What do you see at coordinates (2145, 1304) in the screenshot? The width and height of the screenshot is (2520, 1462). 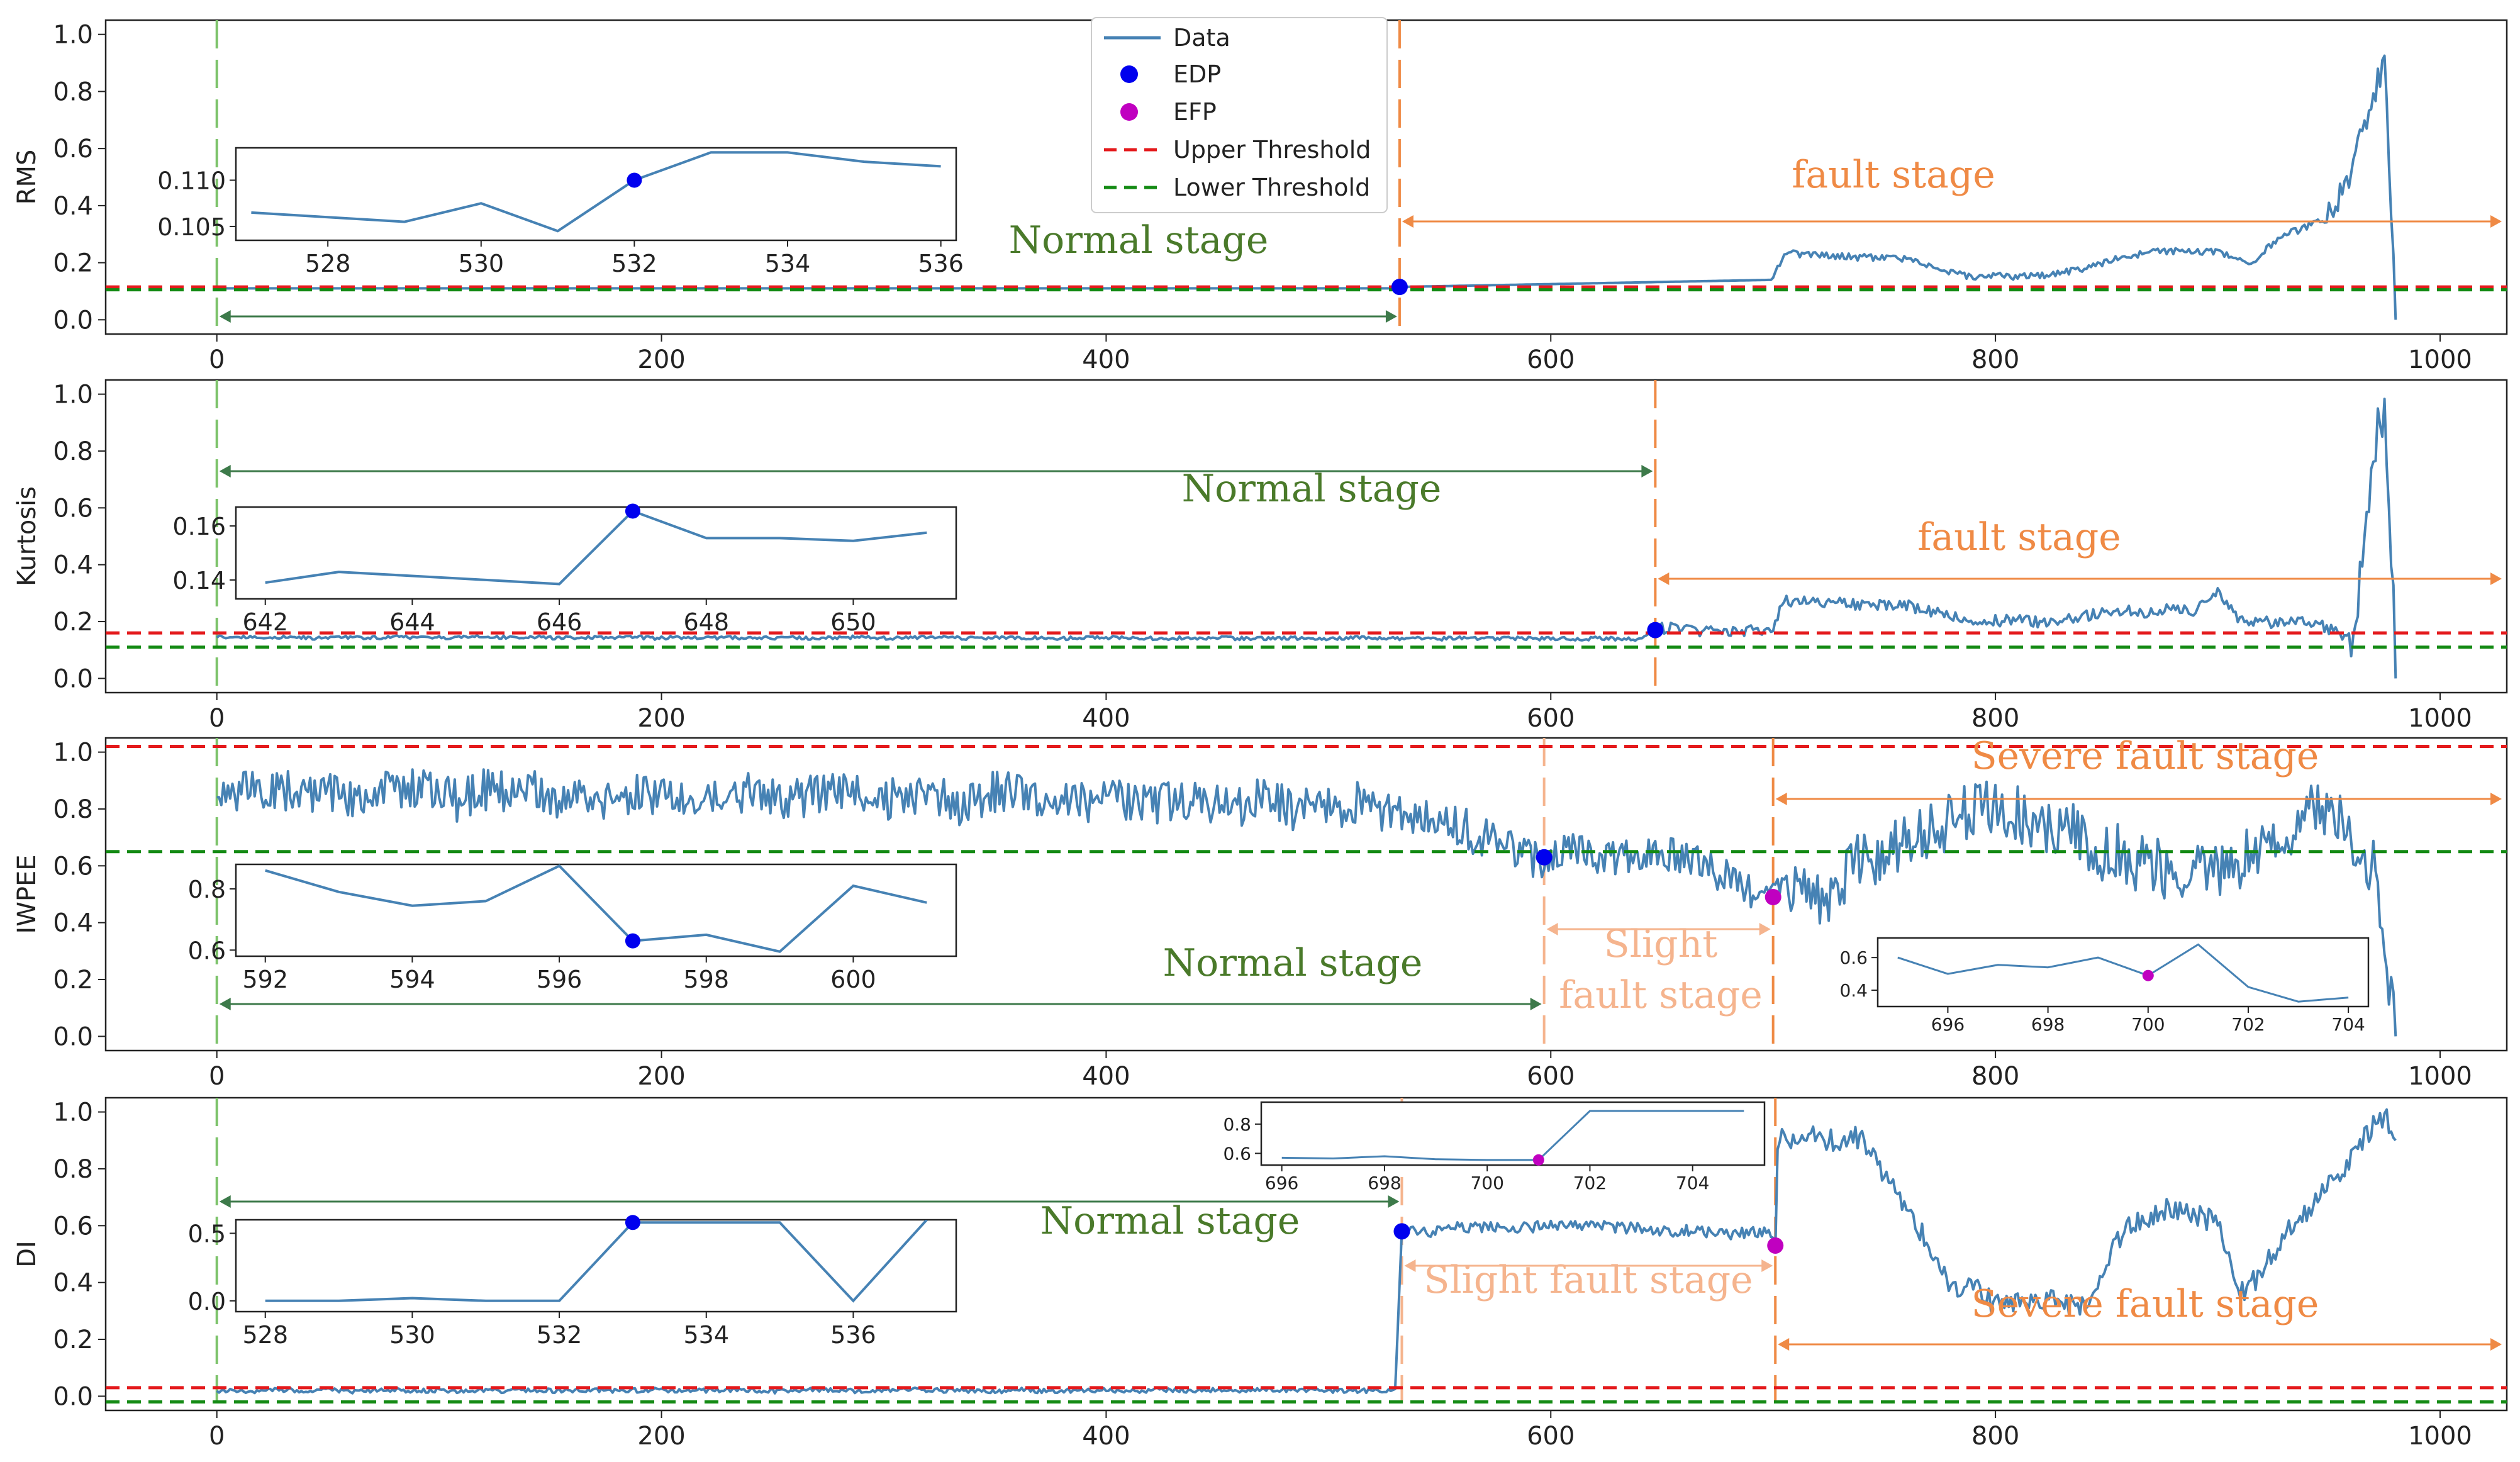 I see `stage-label: Severe fault stage` at bounding box center [2145, 1304].